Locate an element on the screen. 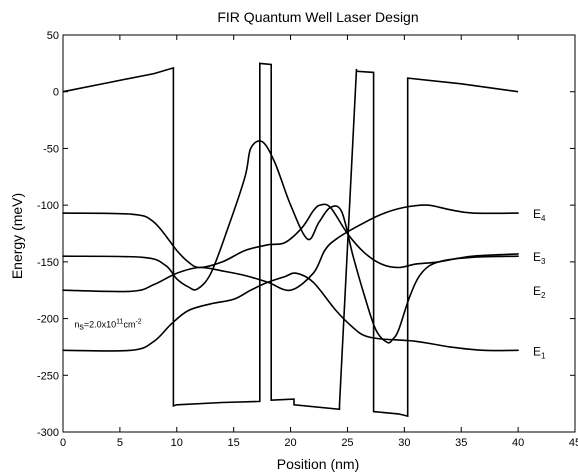 Image resolution: width=578 pixels, height=473 pixels. y-tick-label: -200 is located at coordinates (48, 320).